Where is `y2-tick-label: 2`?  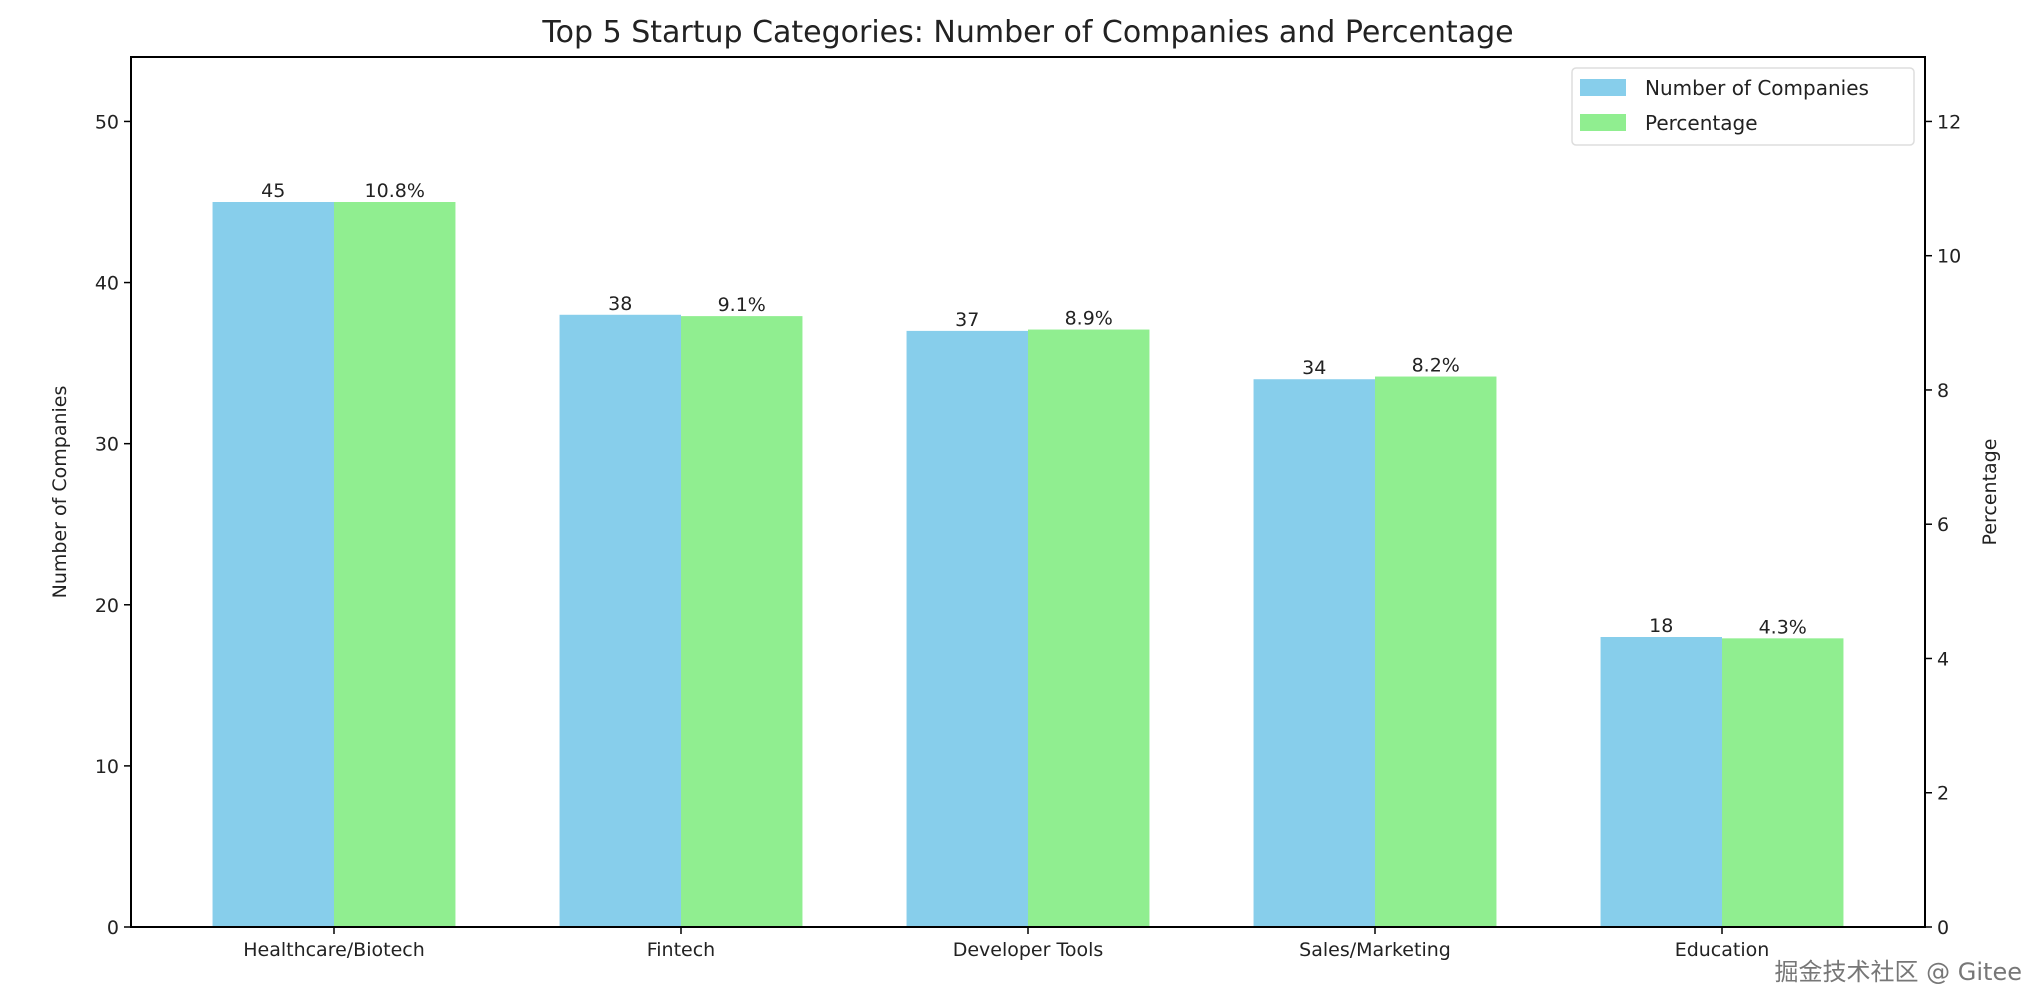
y2-tick-label: 2 is located at coordinates (1943, 794).